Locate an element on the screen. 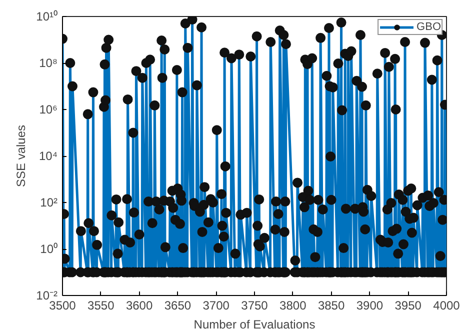 This screenshot has height=334, width=474. x-axis-title: Number of Evaluations is located at coordinates (255, 325).